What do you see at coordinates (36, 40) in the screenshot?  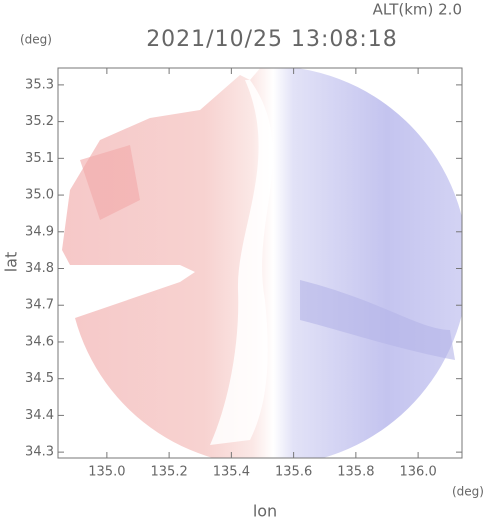 I see `y-unit: (deg)` at bounding box center [36, 40].